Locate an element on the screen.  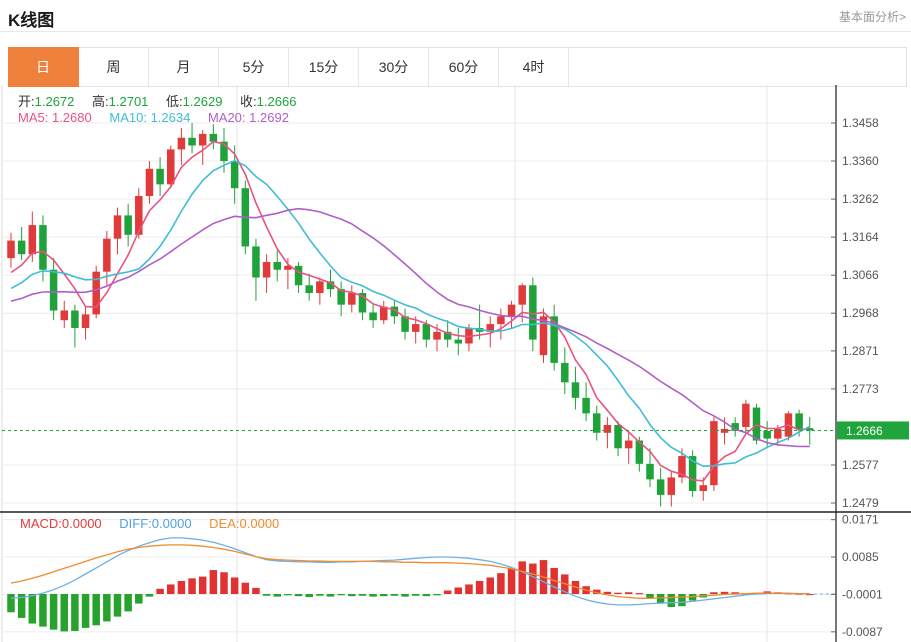
svg-text: 0.0171 is located at coordinates (860, 520).